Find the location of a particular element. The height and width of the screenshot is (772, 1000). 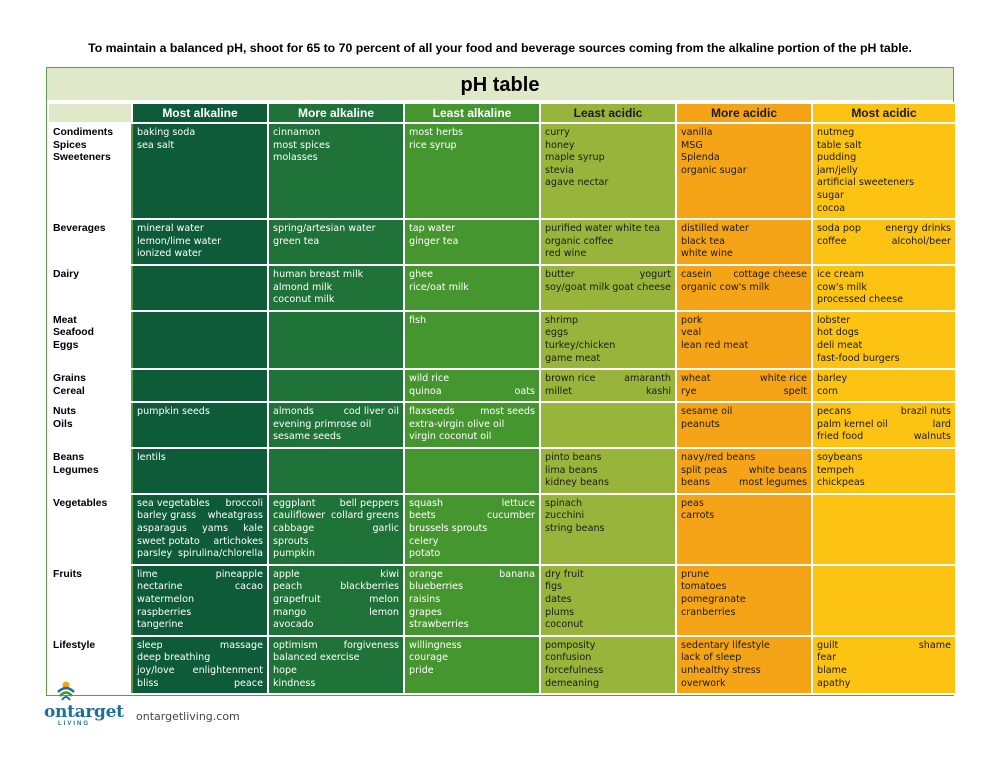

food-item: cucumber is located at coordinates (511, 516).